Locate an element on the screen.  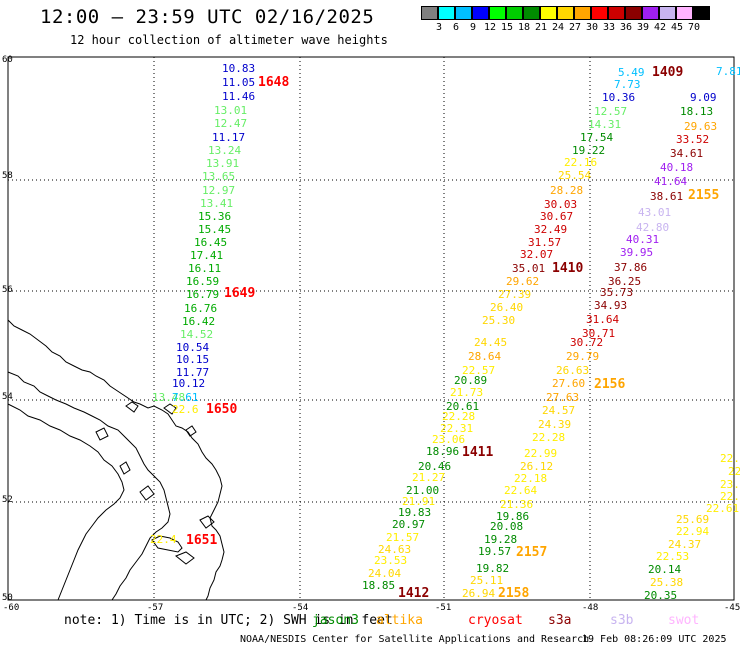
latitude-label: 56 is located at coordinates (7, 290).